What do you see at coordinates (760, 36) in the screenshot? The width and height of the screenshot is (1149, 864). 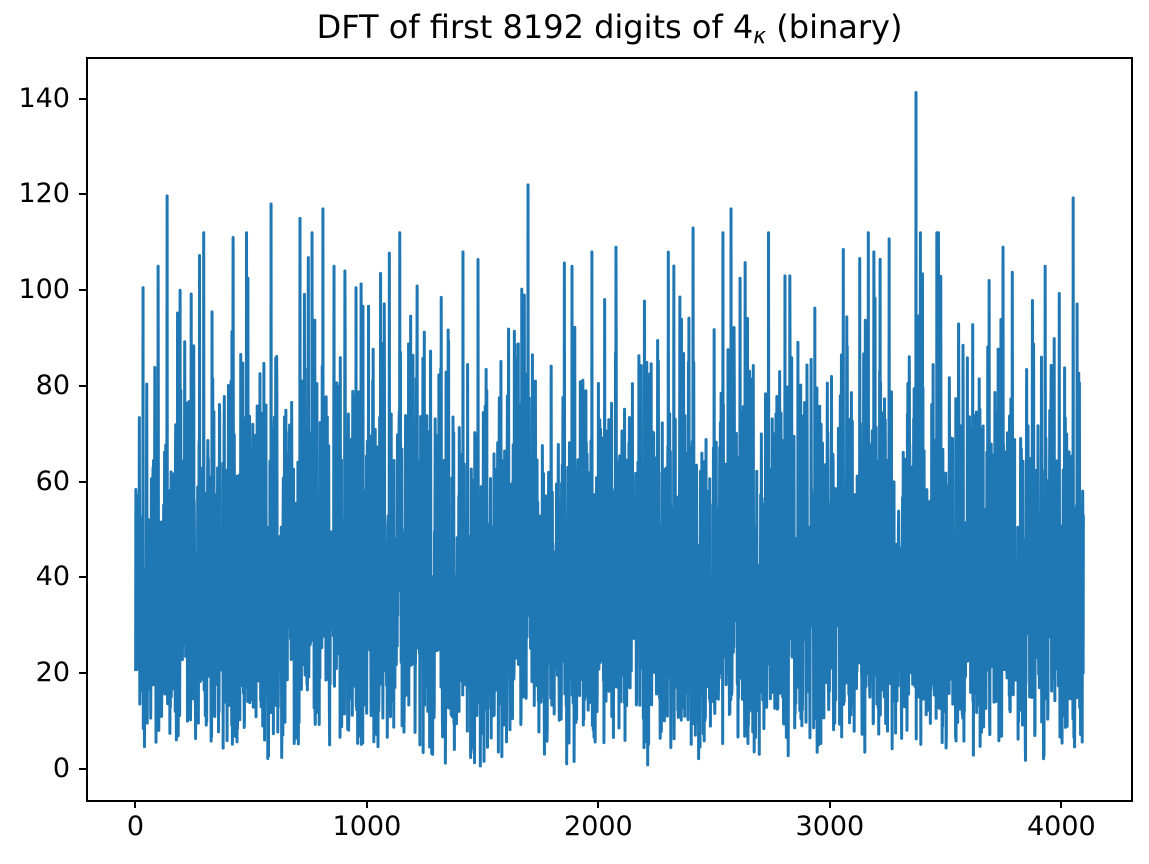 I see `chart-title-subscript: κ` at bounding box center [760, 36].